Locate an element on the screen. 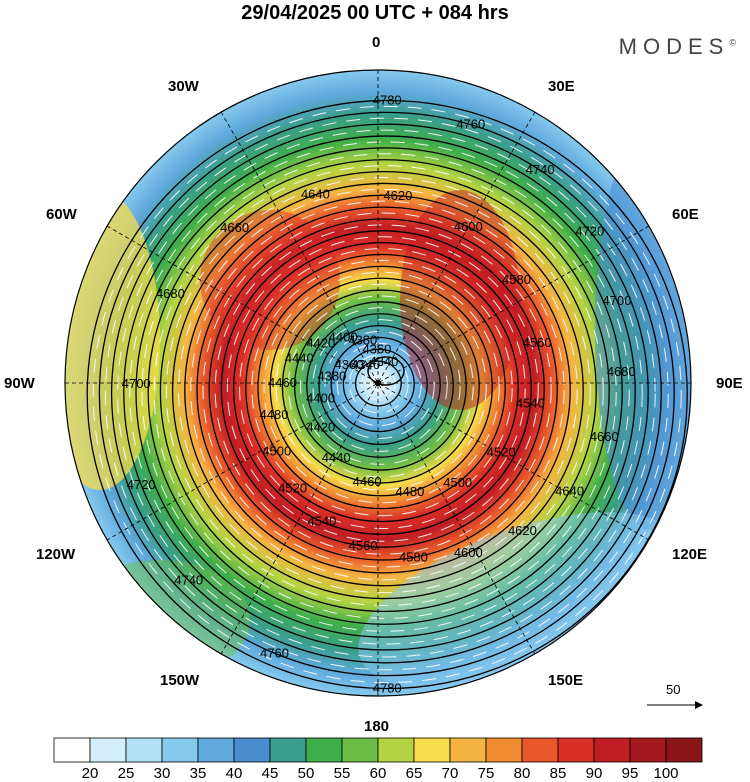 The height and width of the screenshot is (782, 750). lon-label-60w: 60W is located at coordinates (61, 214).